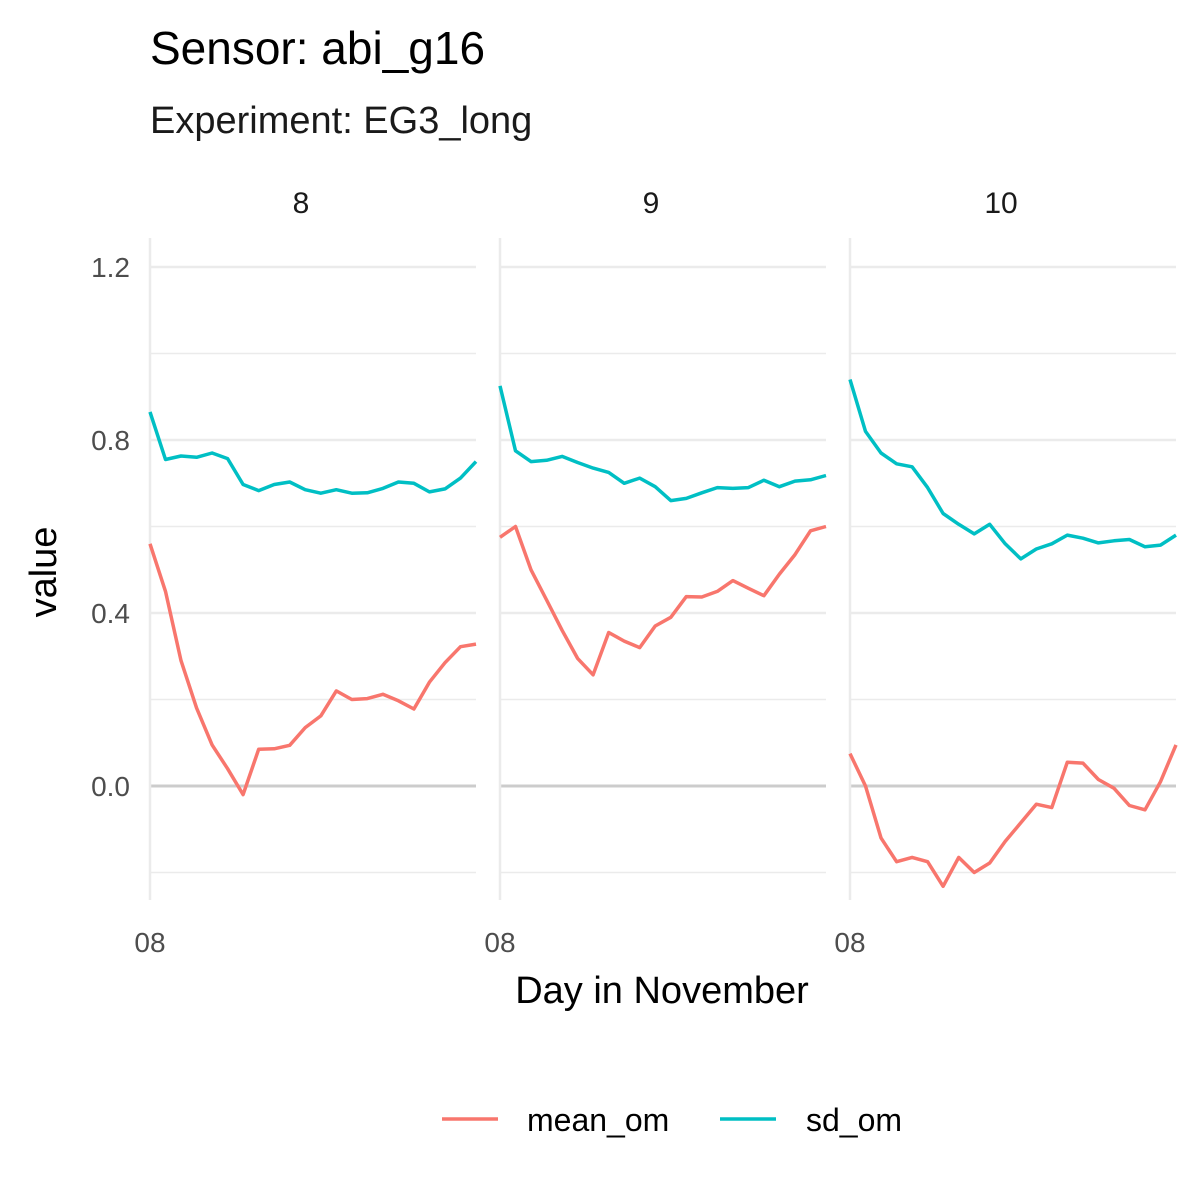  Describe the element at coordinates (301, 203) in the screenshot. I see `facet-label-8: 8` at that location.